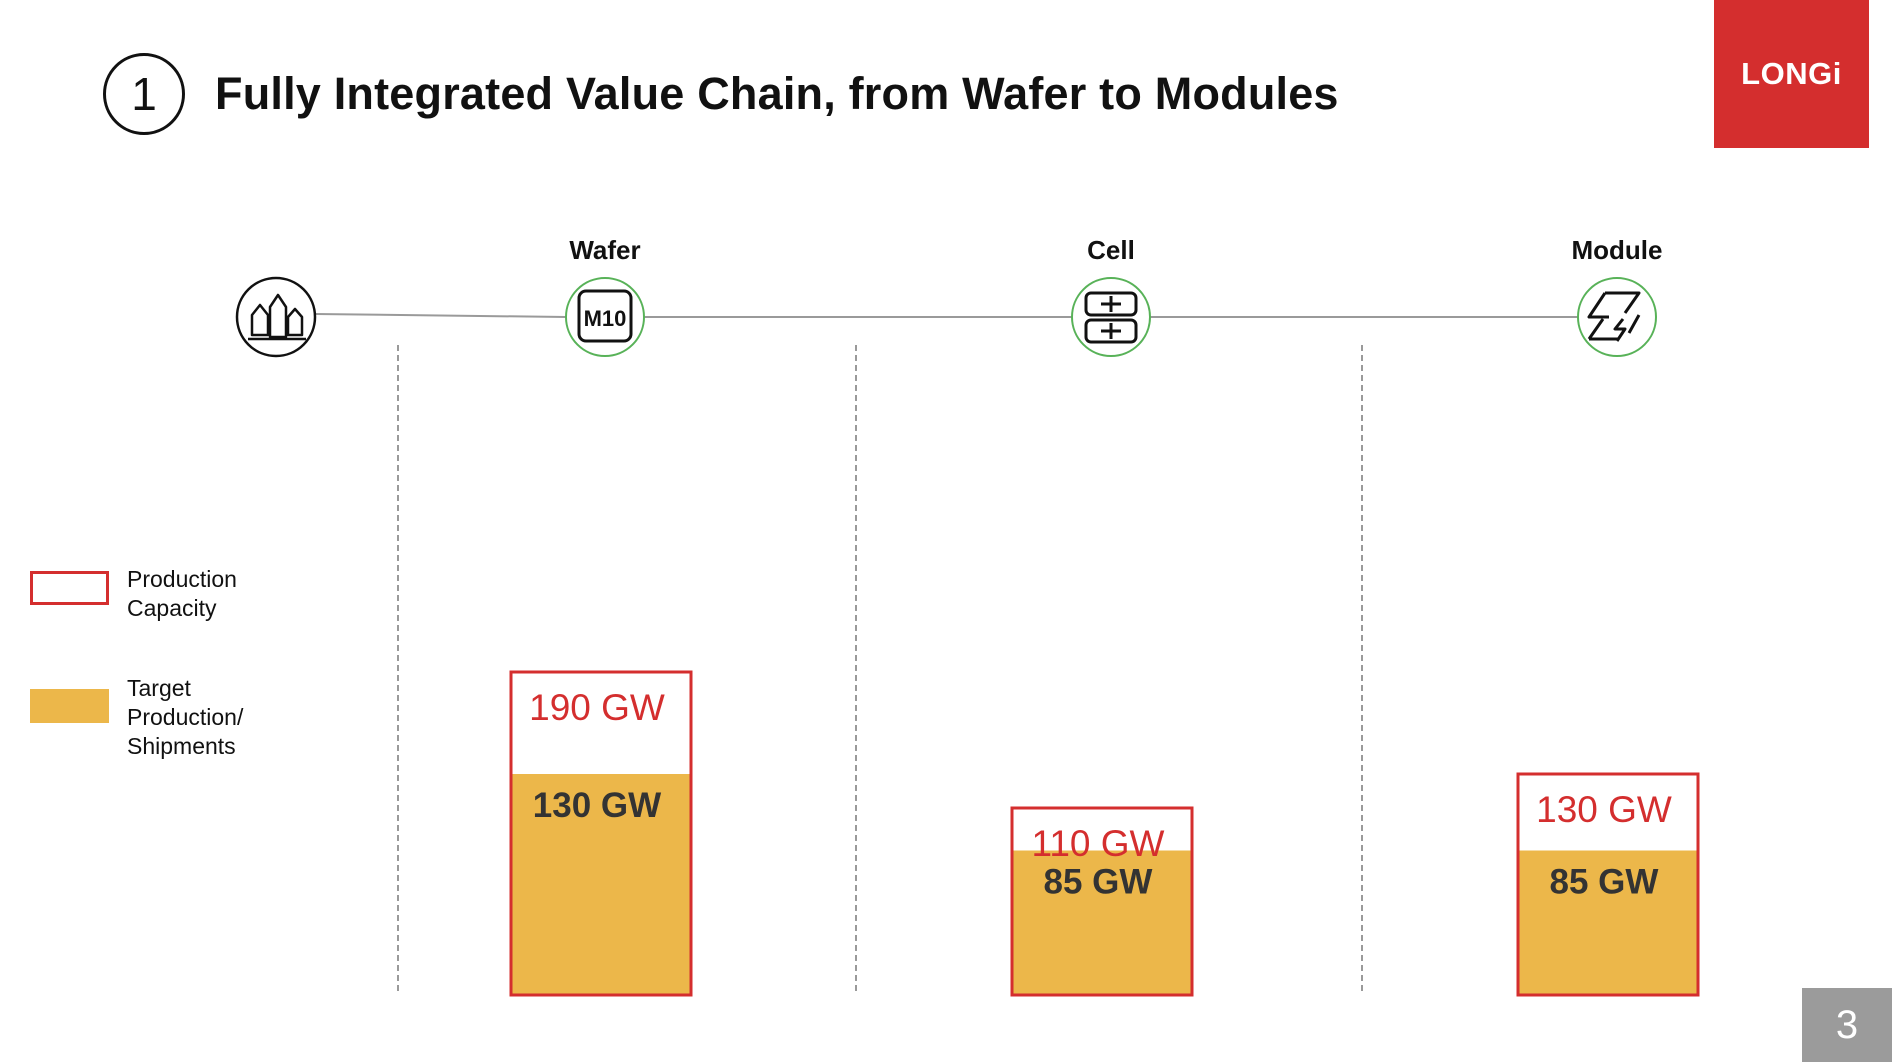 The width and height of the screenshot is (1892, 1062). I want to click on module-icon, so click(1617, 317).